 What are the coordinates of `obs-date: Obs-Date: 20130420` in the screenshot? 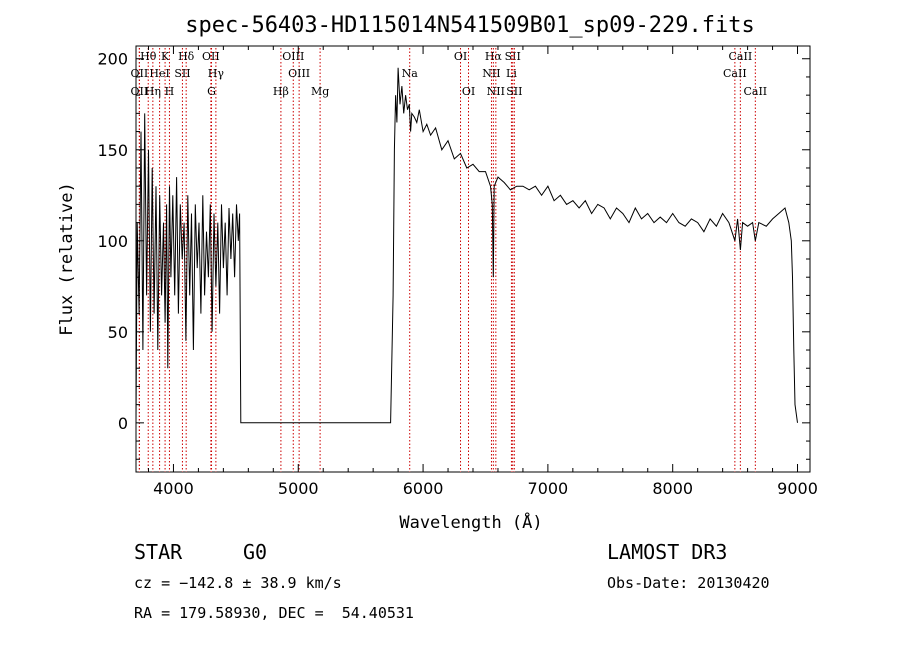 It's located at (688, 583).